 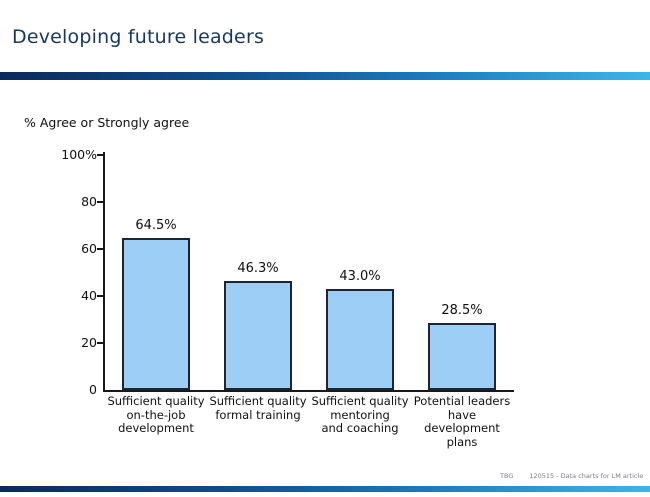 I want to click on y-tick-label: 20, so click(x=89, y=342).